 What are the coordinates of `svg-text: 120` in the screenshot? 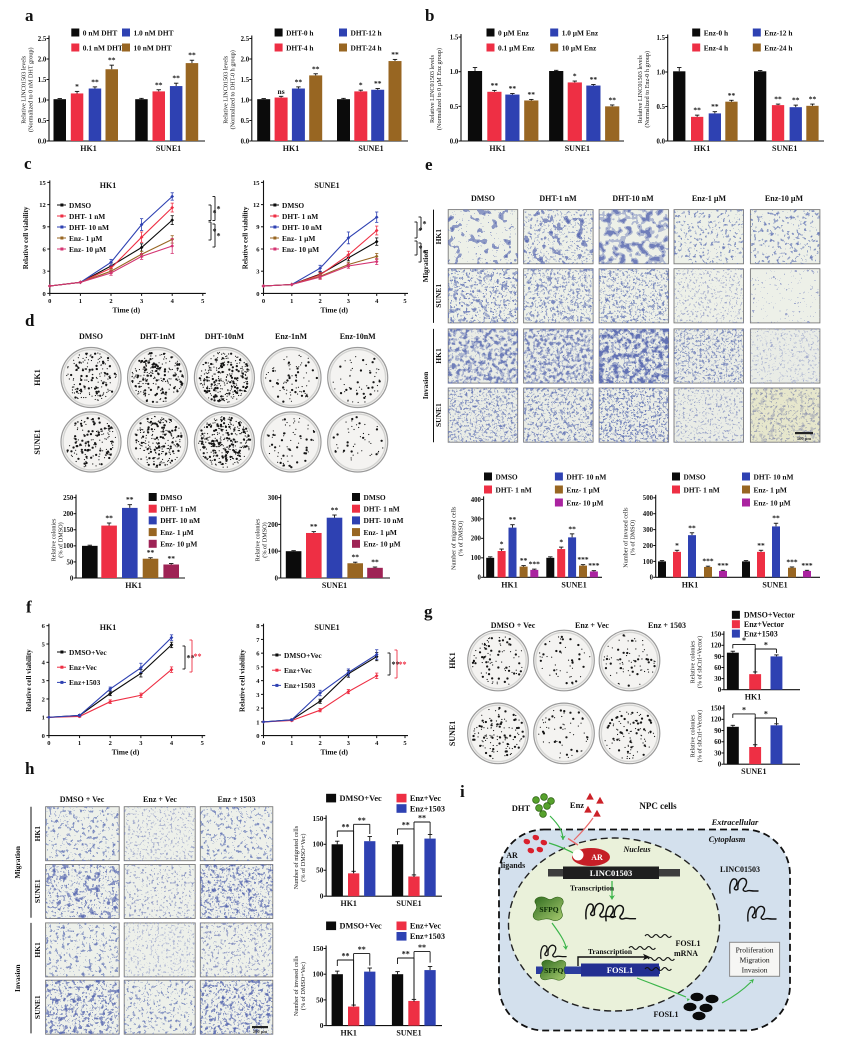 It's located at (716, 646).